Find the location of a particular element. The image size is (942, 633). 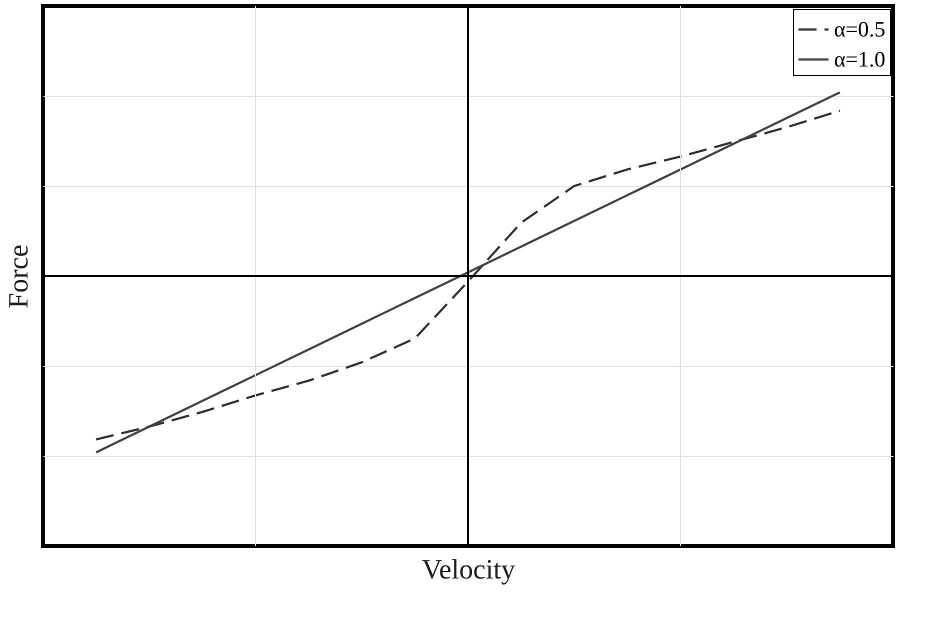

legend-label: α=0.5 is located at coordinates (860, 29).